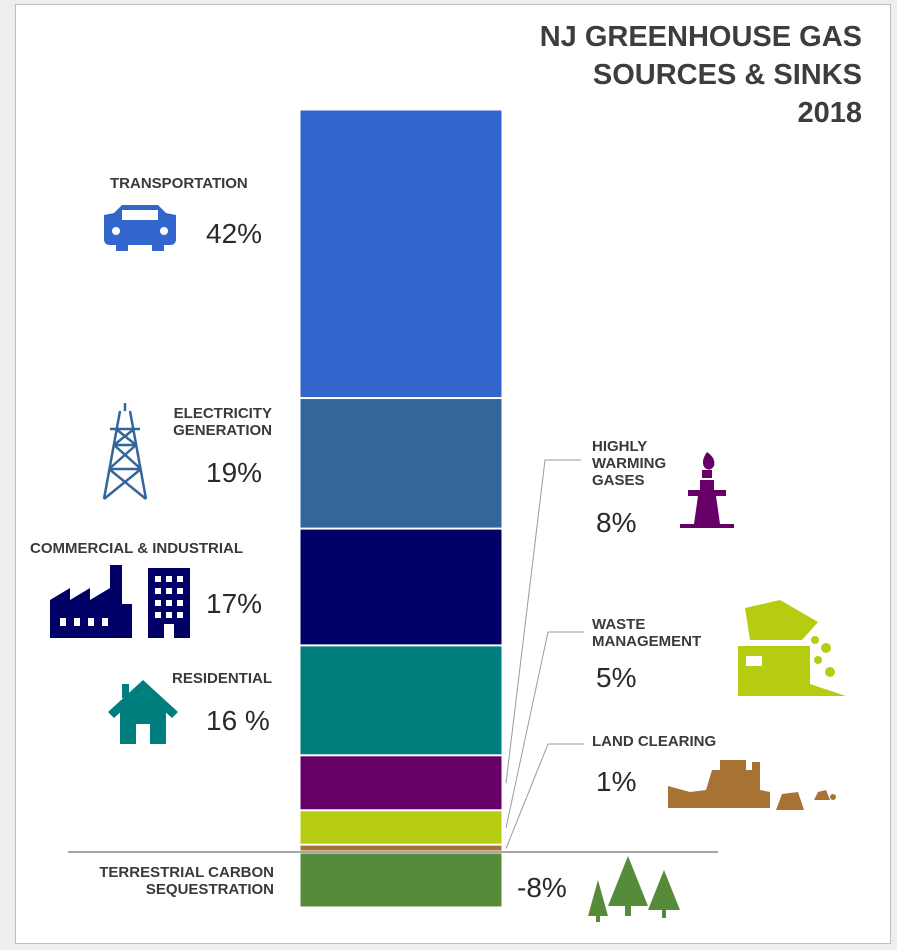 This screenshot has width=897, height=950. I want to click on label-electricity-generation: ELECTRICITY GENERATION, so click(222, 422).